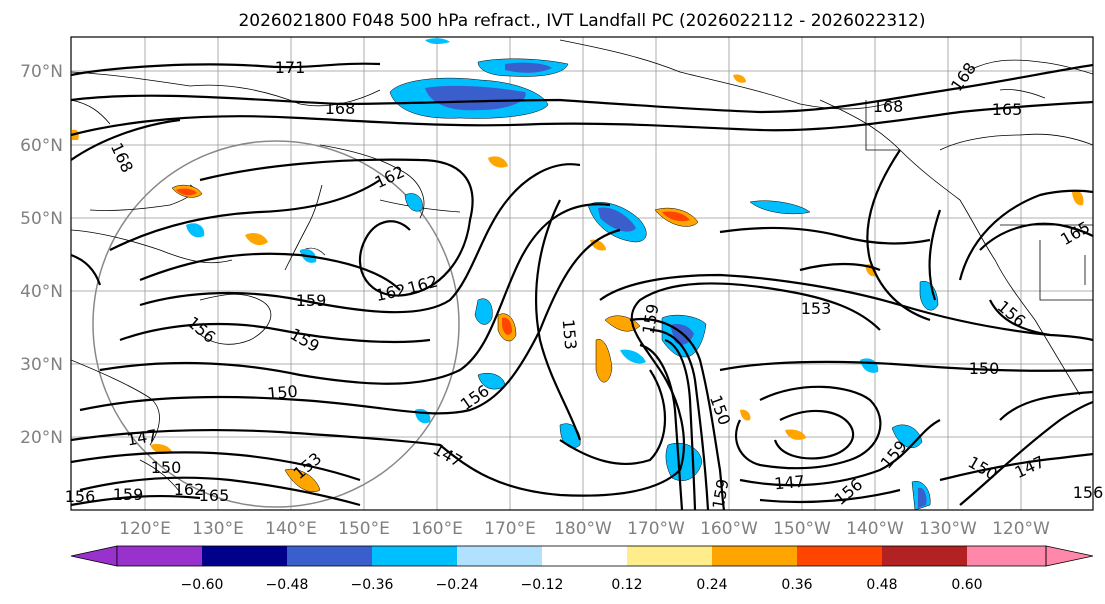  What do you see at coordinates (372, 585) in the screenshot?
I see `colorbar-tick: −0.36` at bounding box center [372, 585].